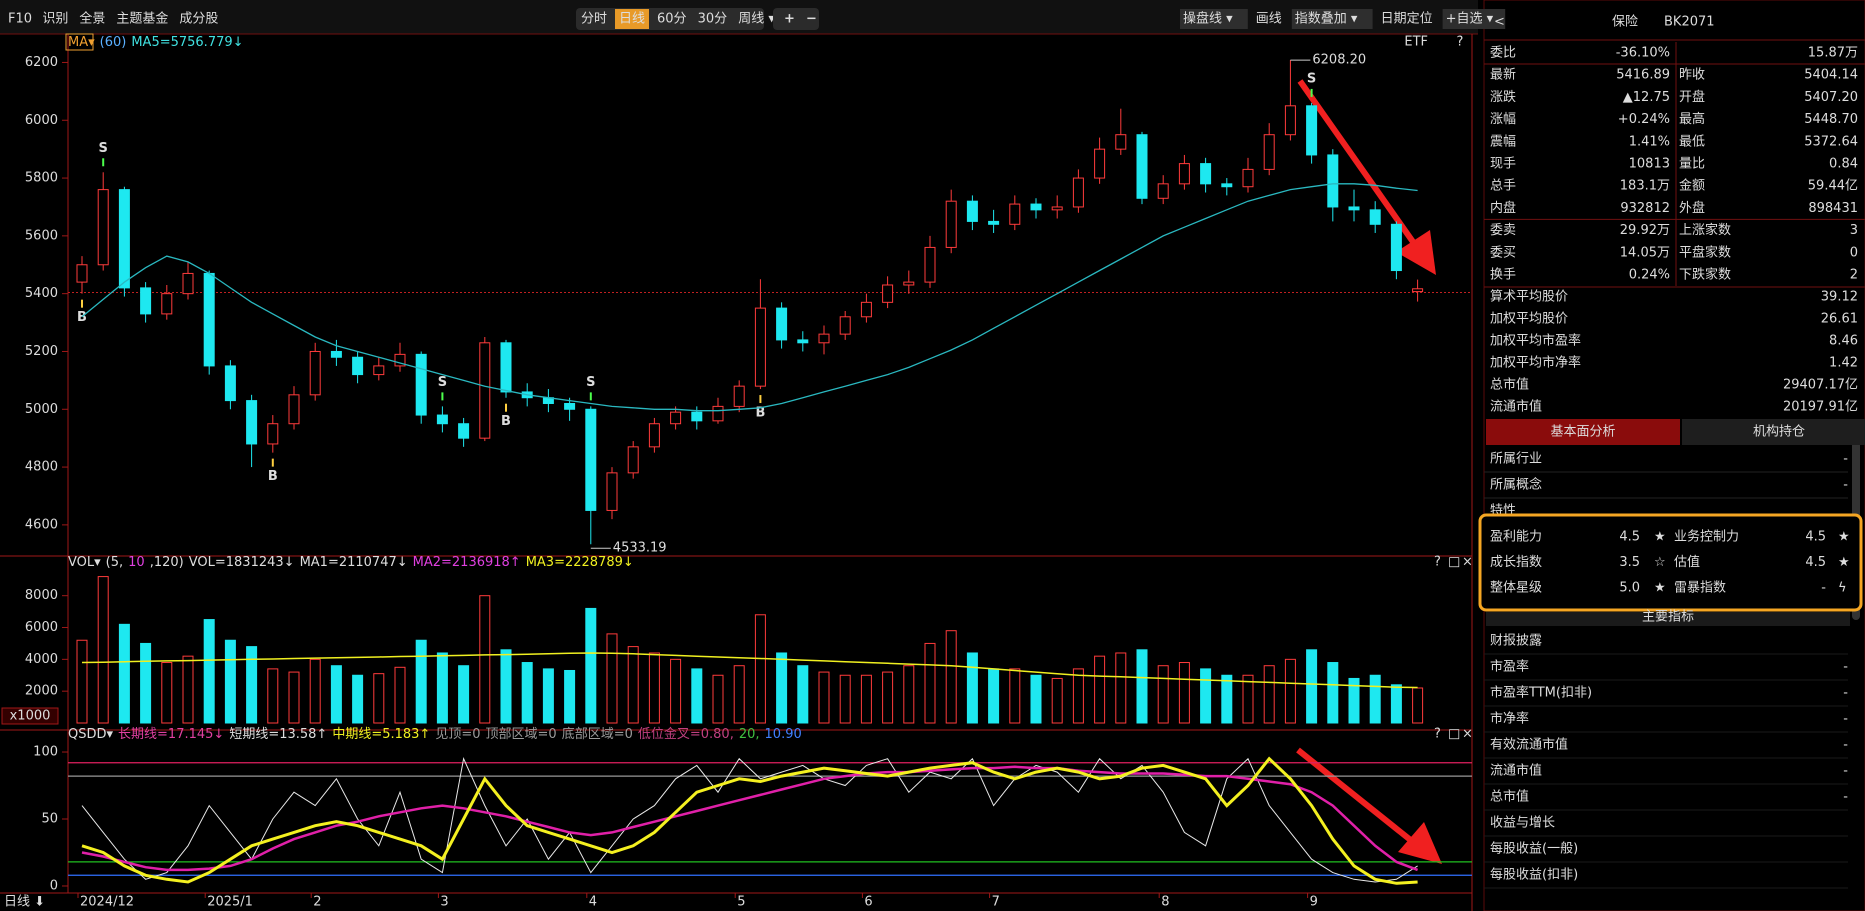 The height and width of the screenshot is (911, 1865). What do you see at coordinates (41, 467) in the screenshot?
I see `y-tick-label: 4800` at bounding box center [41, 467].